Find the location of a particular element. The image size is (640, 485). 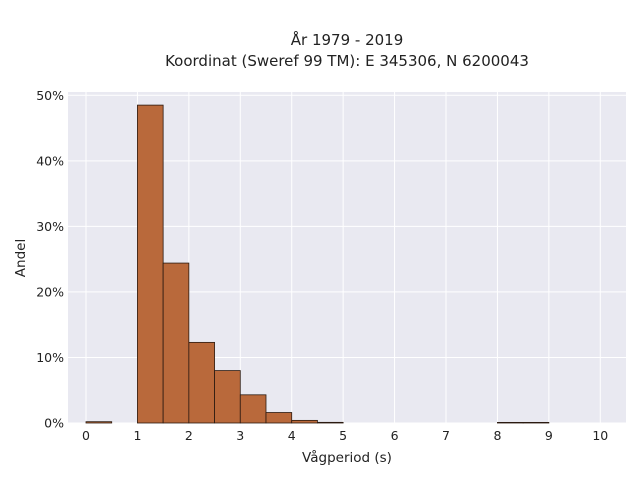

x-tick-label: 9 is located at coordinates (549, 435).